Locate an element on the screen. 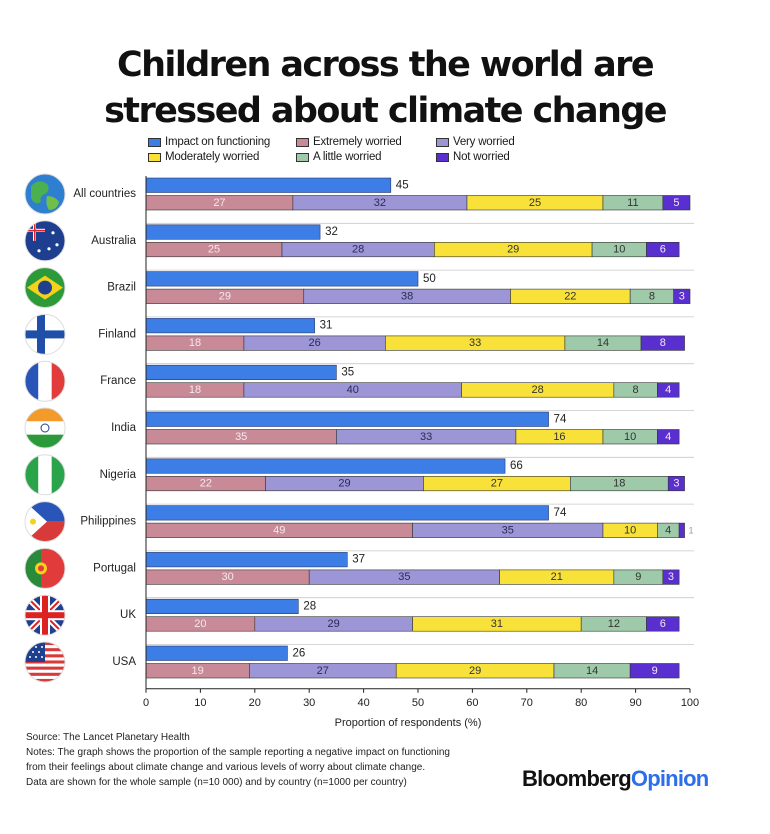 Image resolution: width=770 pixels, height=834 pixels. uk-flag-icon is located at coordinates (45, 615).